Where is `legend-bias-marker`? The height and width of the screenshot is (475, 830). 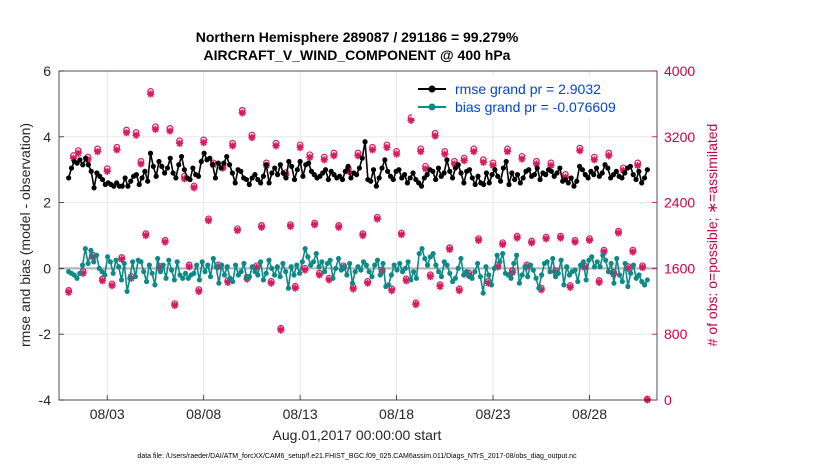
legend-bias-marker is located at coordinates (432, 107).